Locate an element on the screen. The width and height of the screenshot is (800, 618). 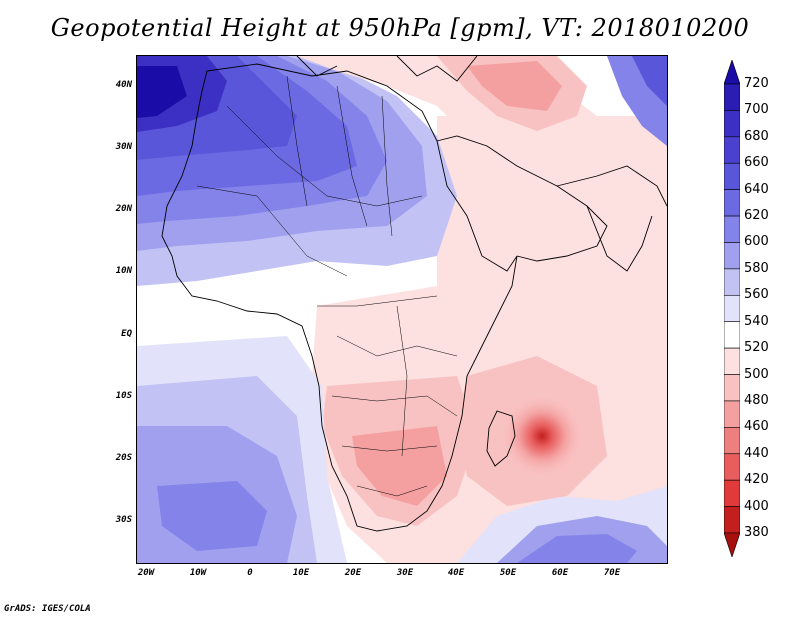
footer-credit: GrADS: IGES/COLA is located at coordinates (47, 609).